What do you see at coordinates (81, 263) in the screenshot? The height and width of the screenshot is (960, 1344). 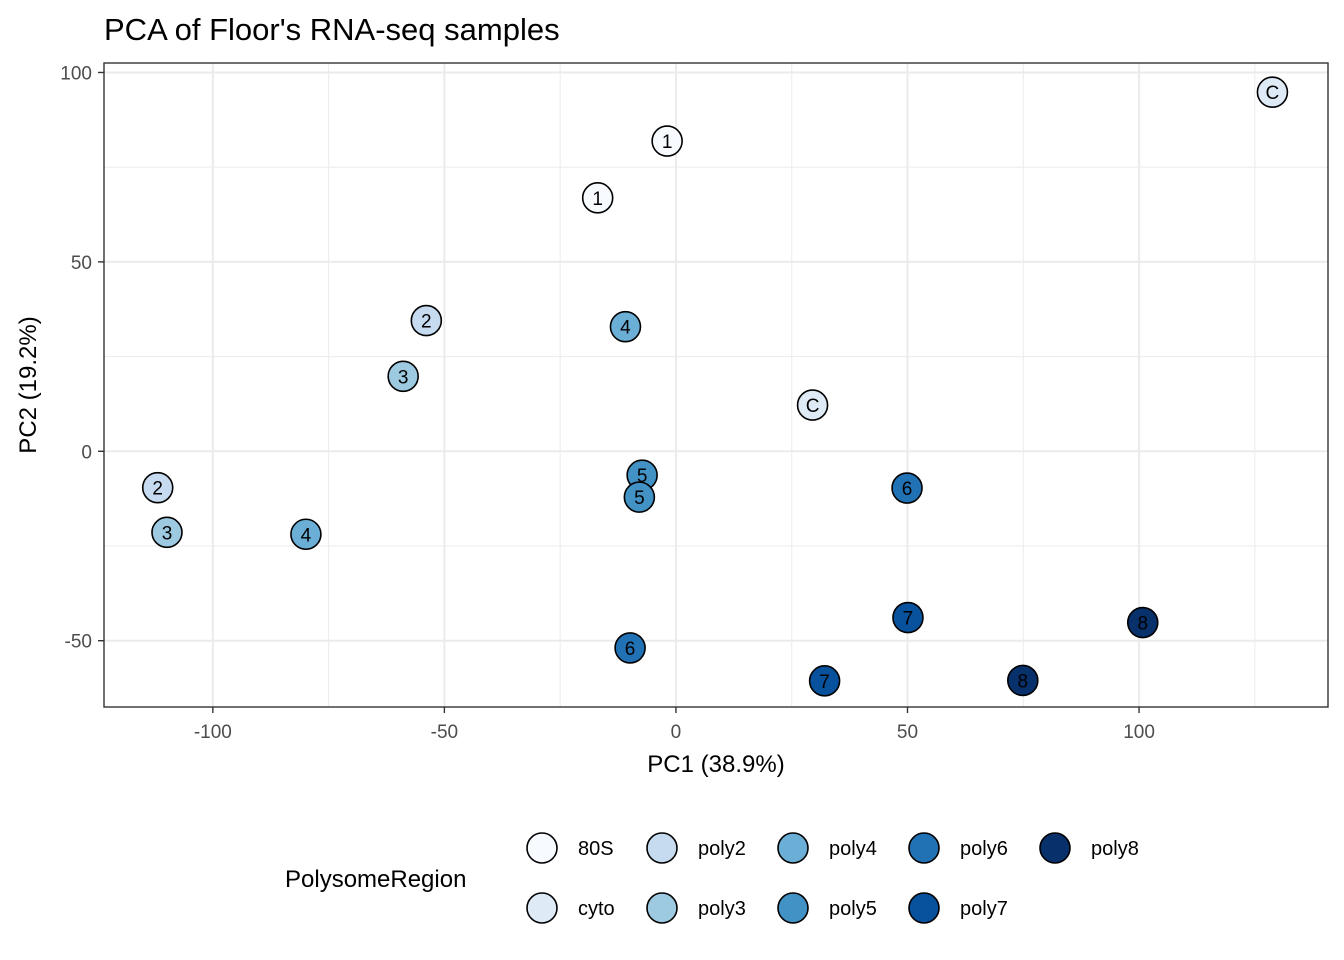 I see `y-tick-label: 50` at bounding box center [81, 263].